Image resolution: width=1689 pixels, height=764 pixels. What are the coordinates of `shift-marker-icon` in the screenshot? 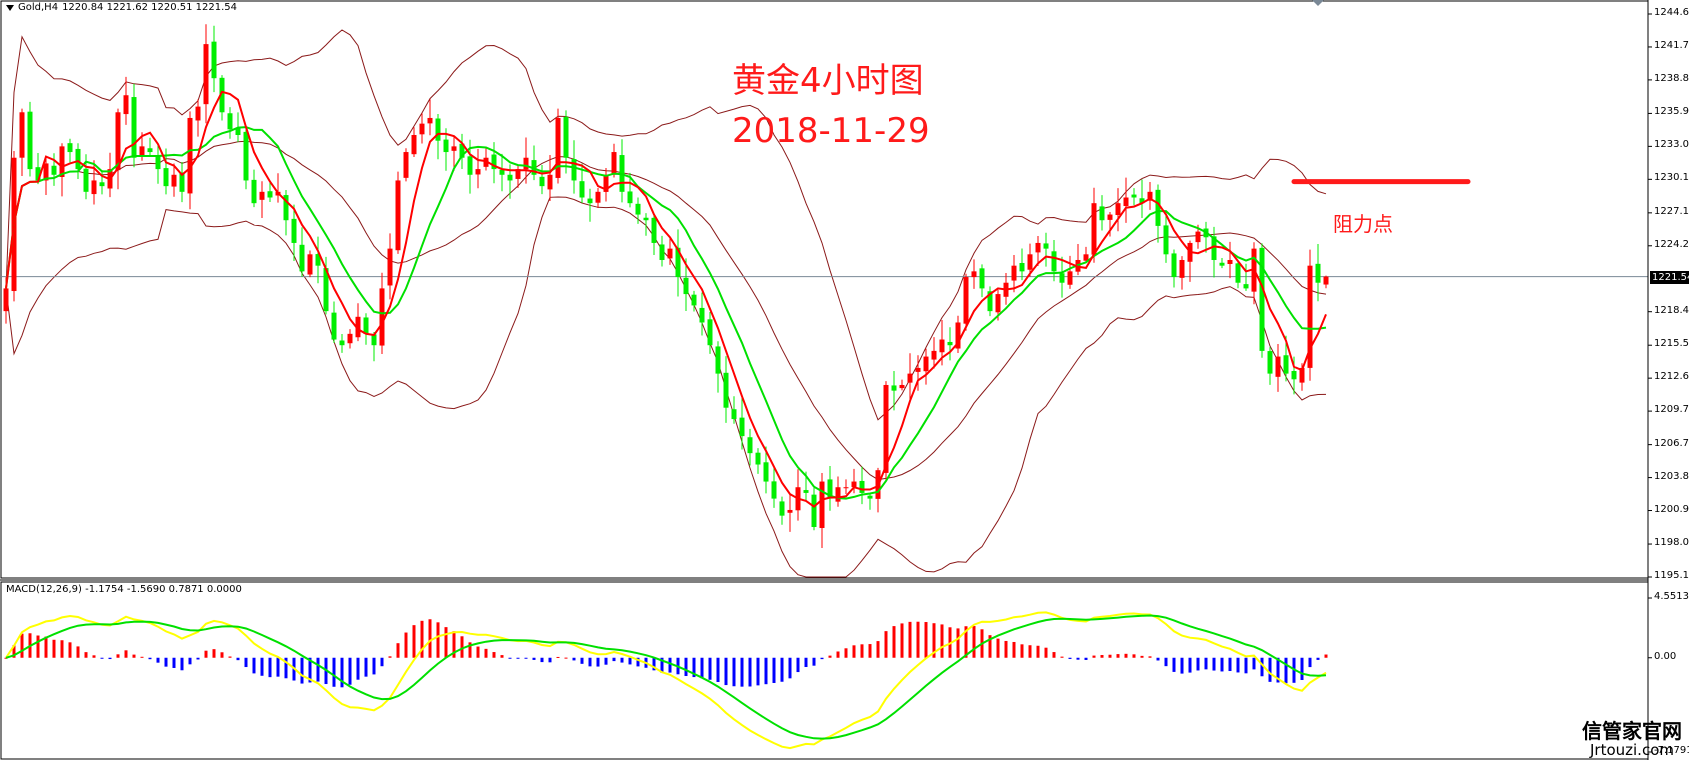 It's located at (1318, 3).